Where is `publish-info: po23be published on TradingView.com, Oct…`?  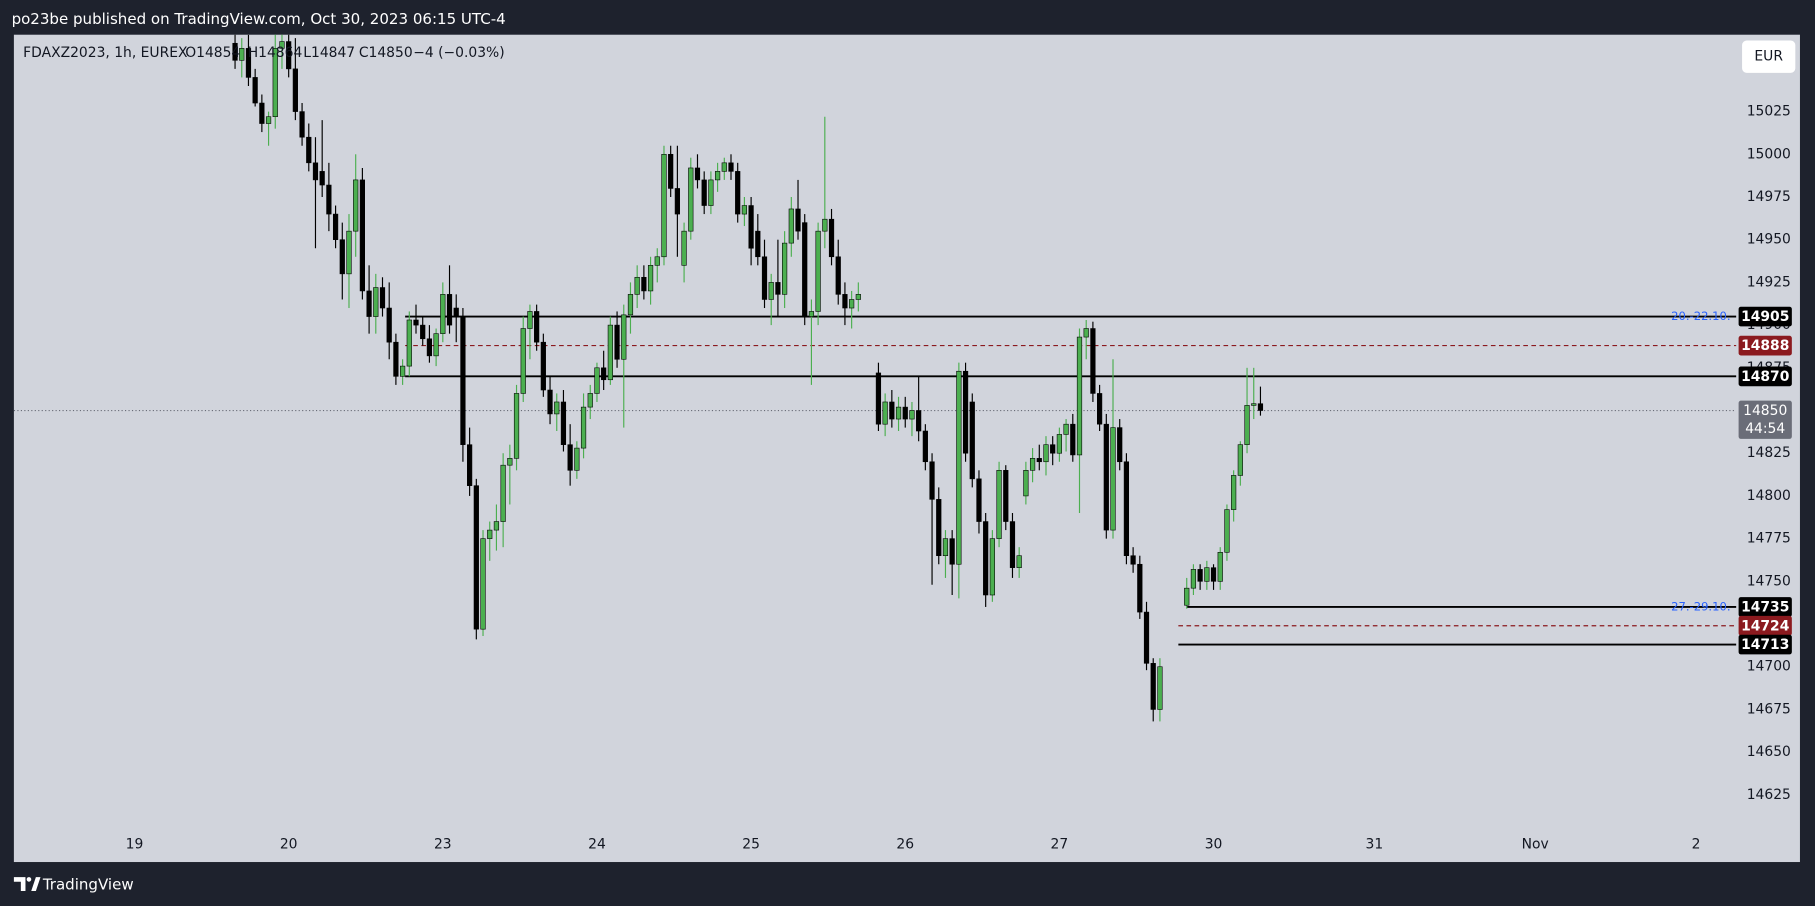
publish-info: po23be published on TradingView.com, Oct… is located at coordinates (259, 19).